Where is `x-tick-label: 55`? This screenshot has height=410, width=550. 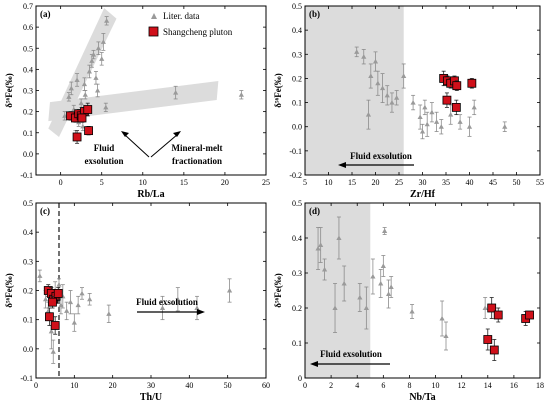 x-tick-label: 55 is located at coordinates (540, 182).